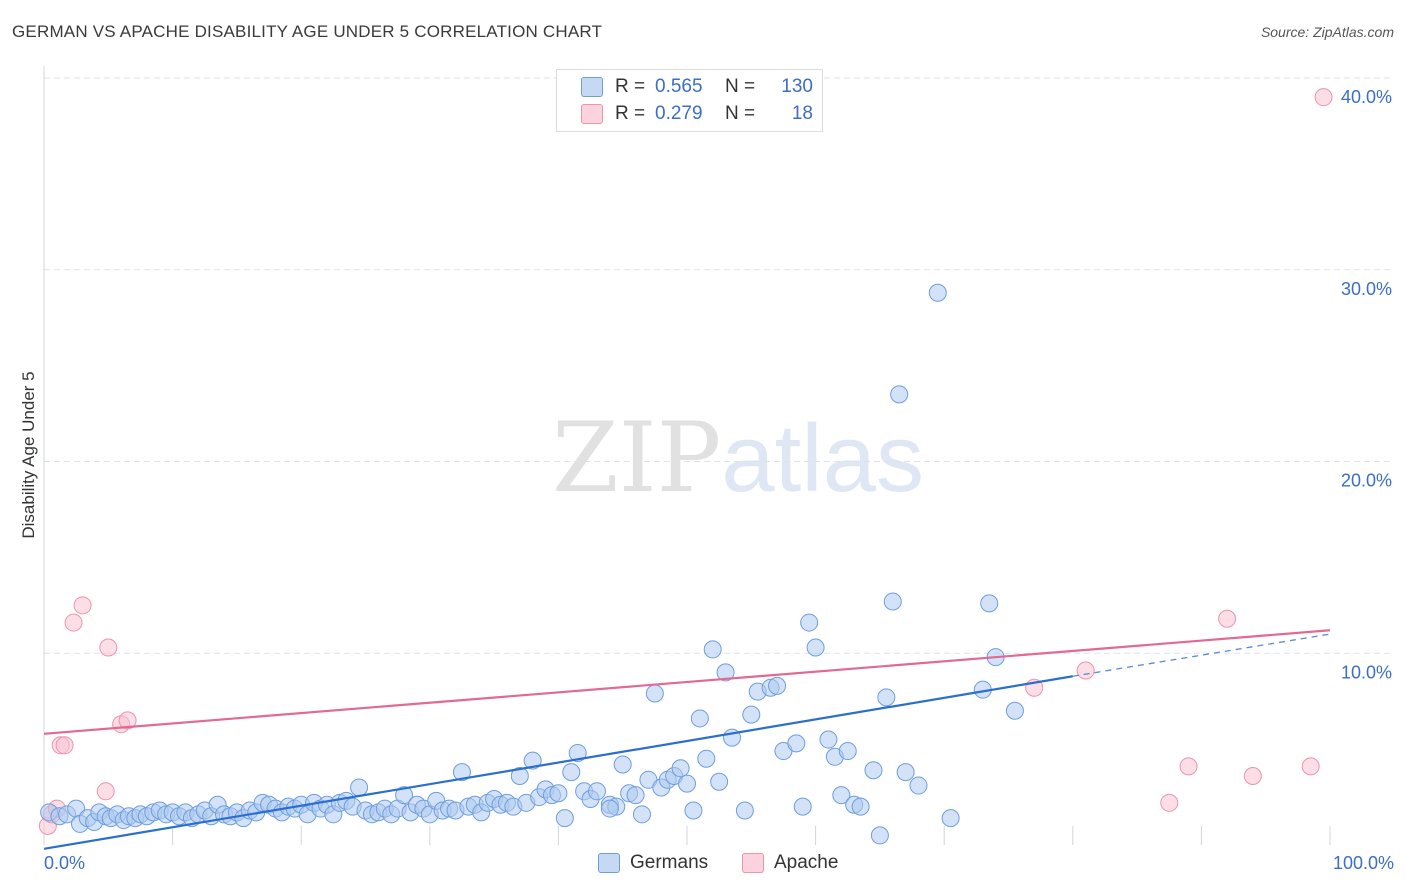 The image size is (1406, 892). I want to click on legend-item-germans: Germans, so click(653, 863).